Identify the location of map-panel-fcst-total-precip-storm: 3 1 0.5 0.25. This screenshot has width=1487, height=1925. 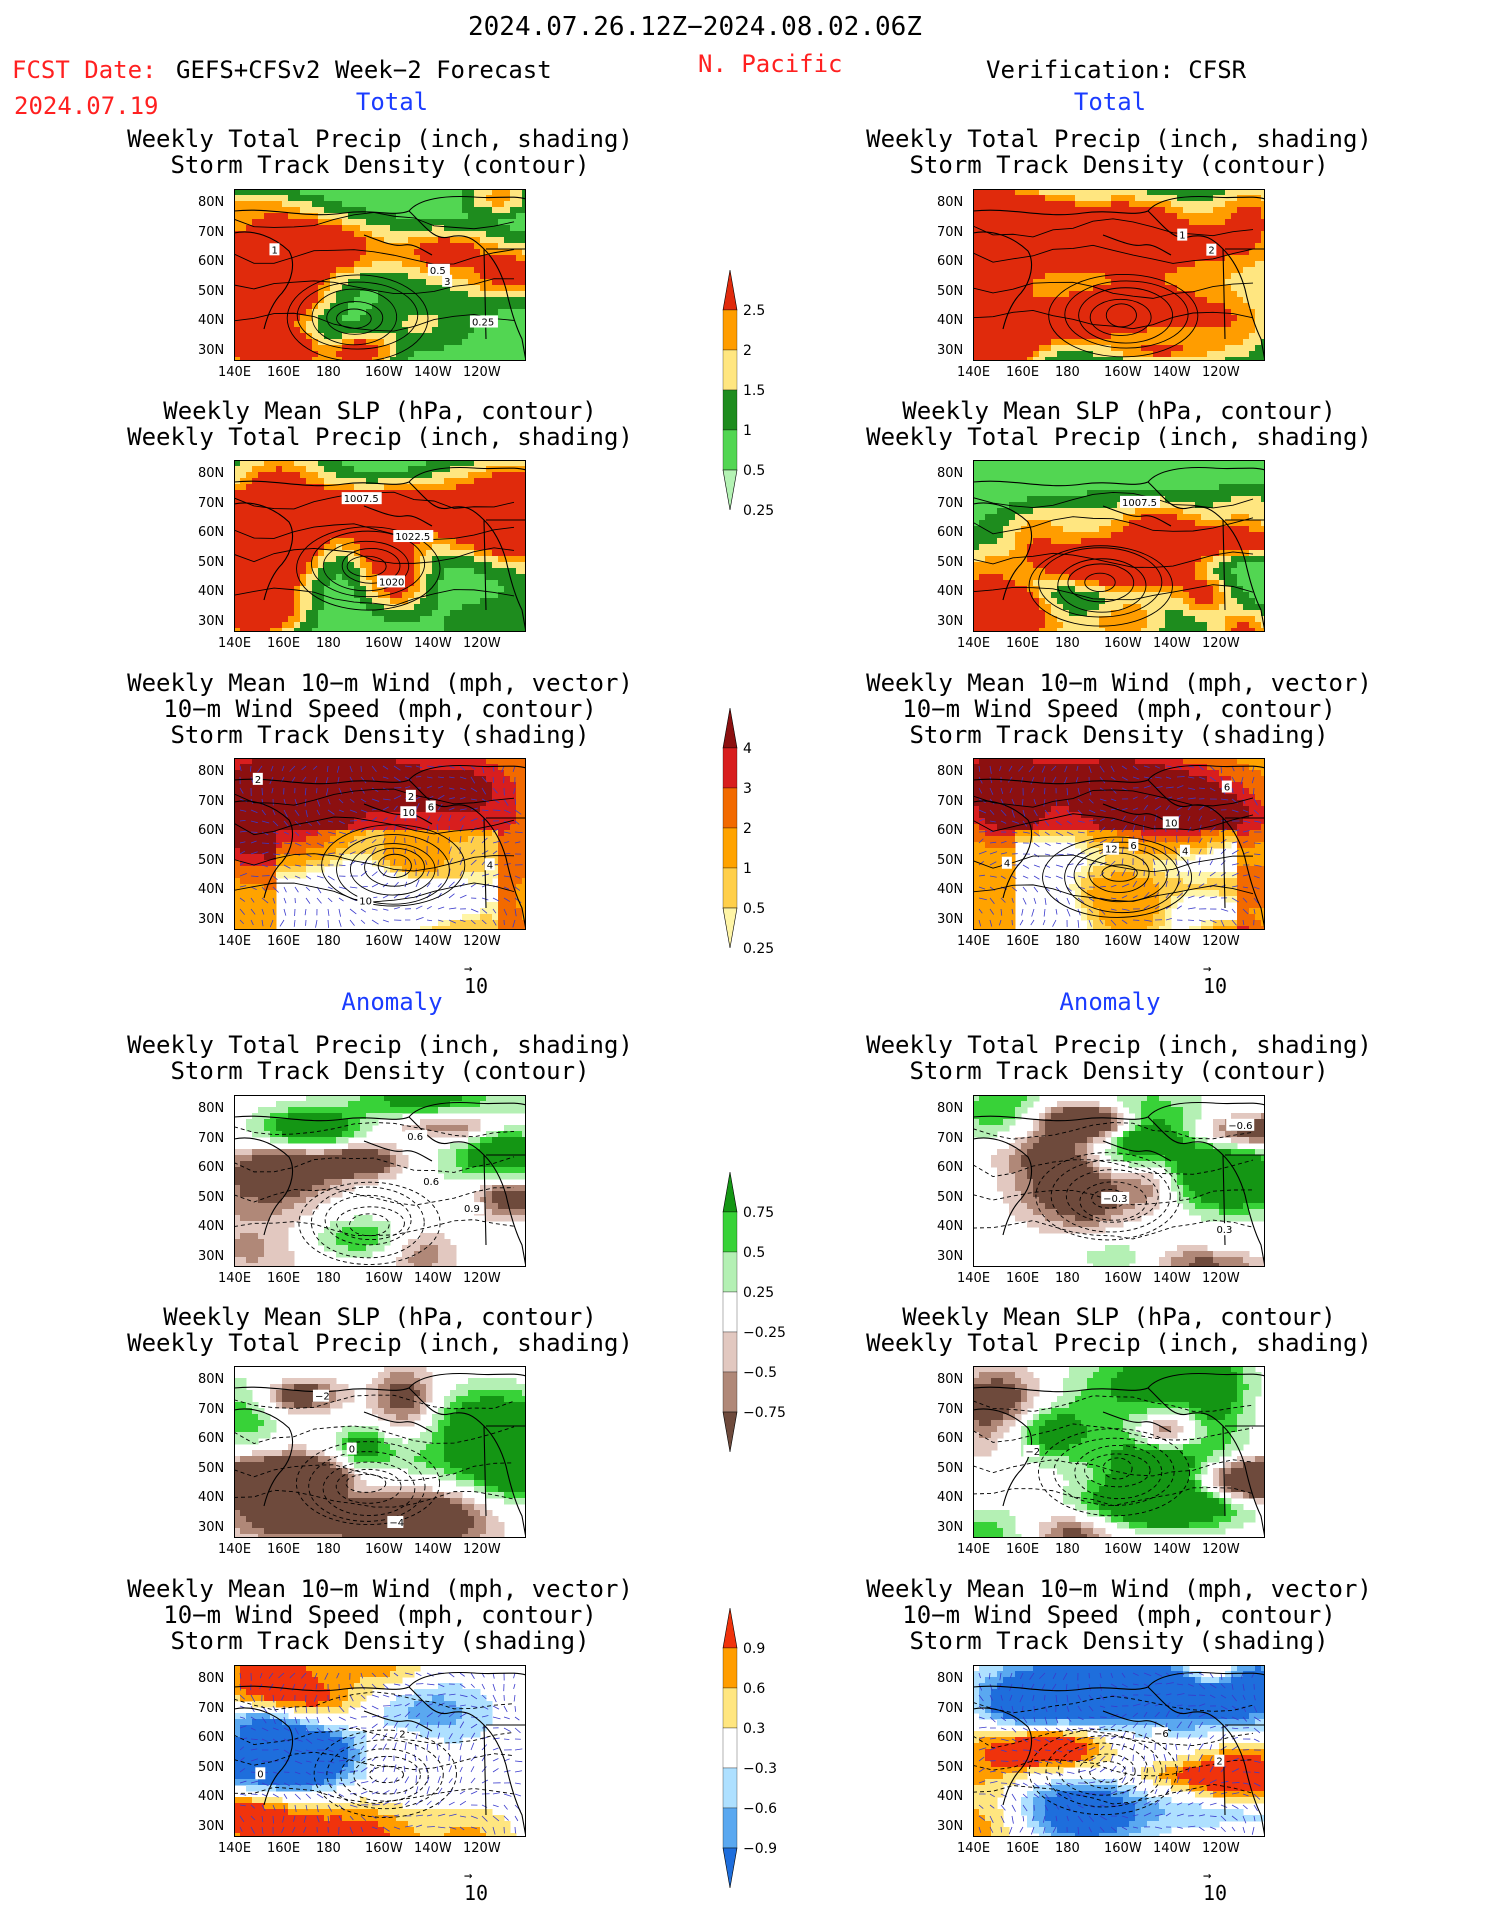
(381, 276).